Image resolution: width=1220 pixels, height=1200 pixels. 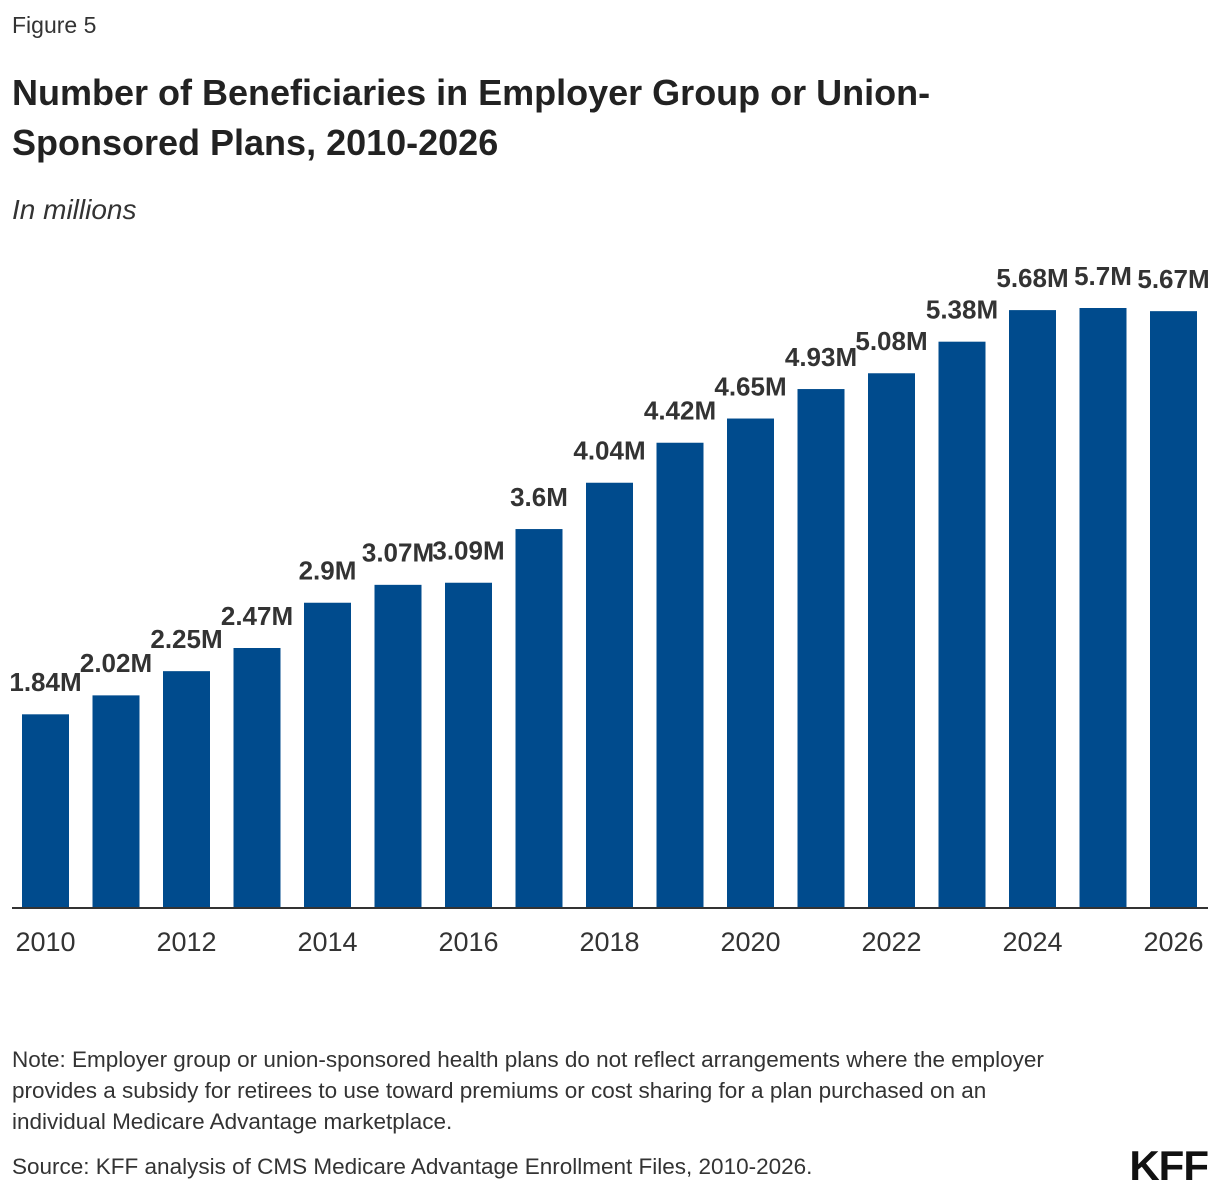 I want to click on value-label: 4.65M, so click(x=750, y=386).